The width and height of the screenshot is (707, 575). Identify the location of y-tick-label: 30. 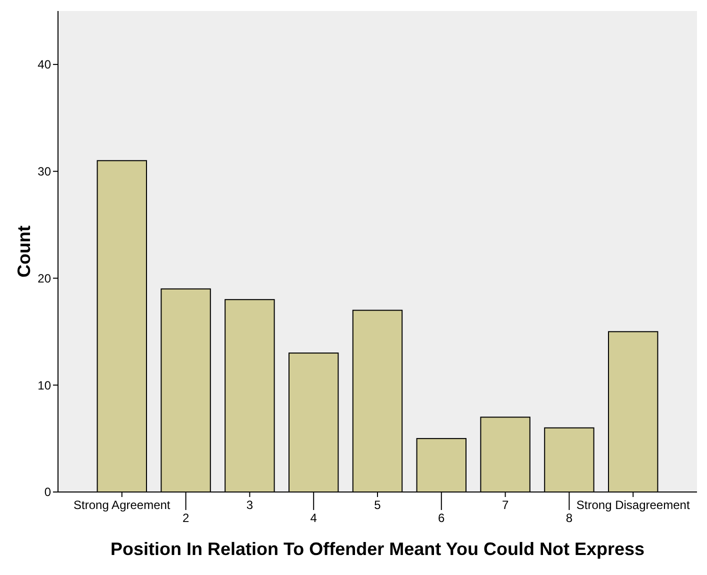
(45, 171).